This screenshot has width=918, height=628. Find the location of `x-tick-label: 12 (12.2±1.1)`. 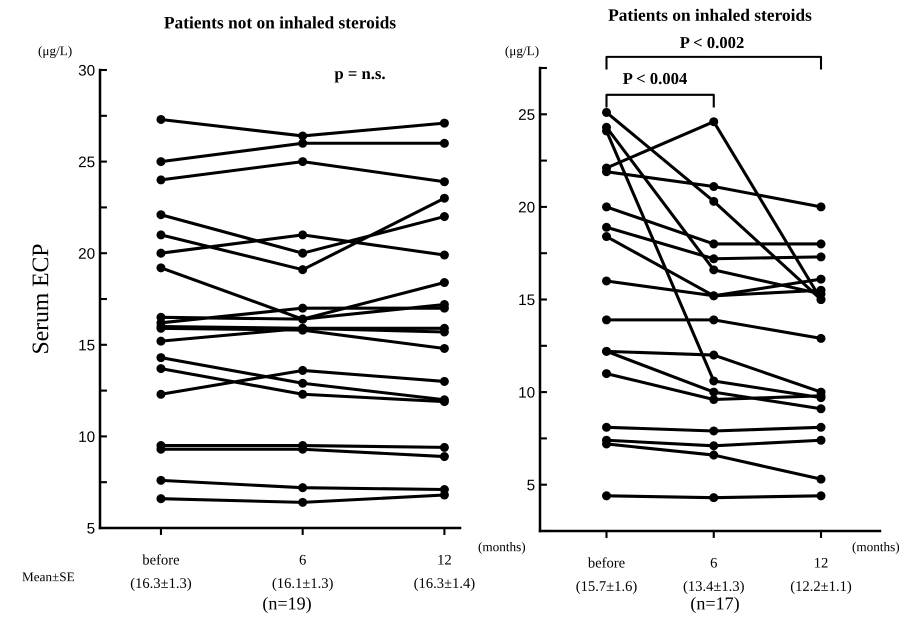

x-tick-label: 12 (12.2±1.1) is located at coordinates (821, 576).